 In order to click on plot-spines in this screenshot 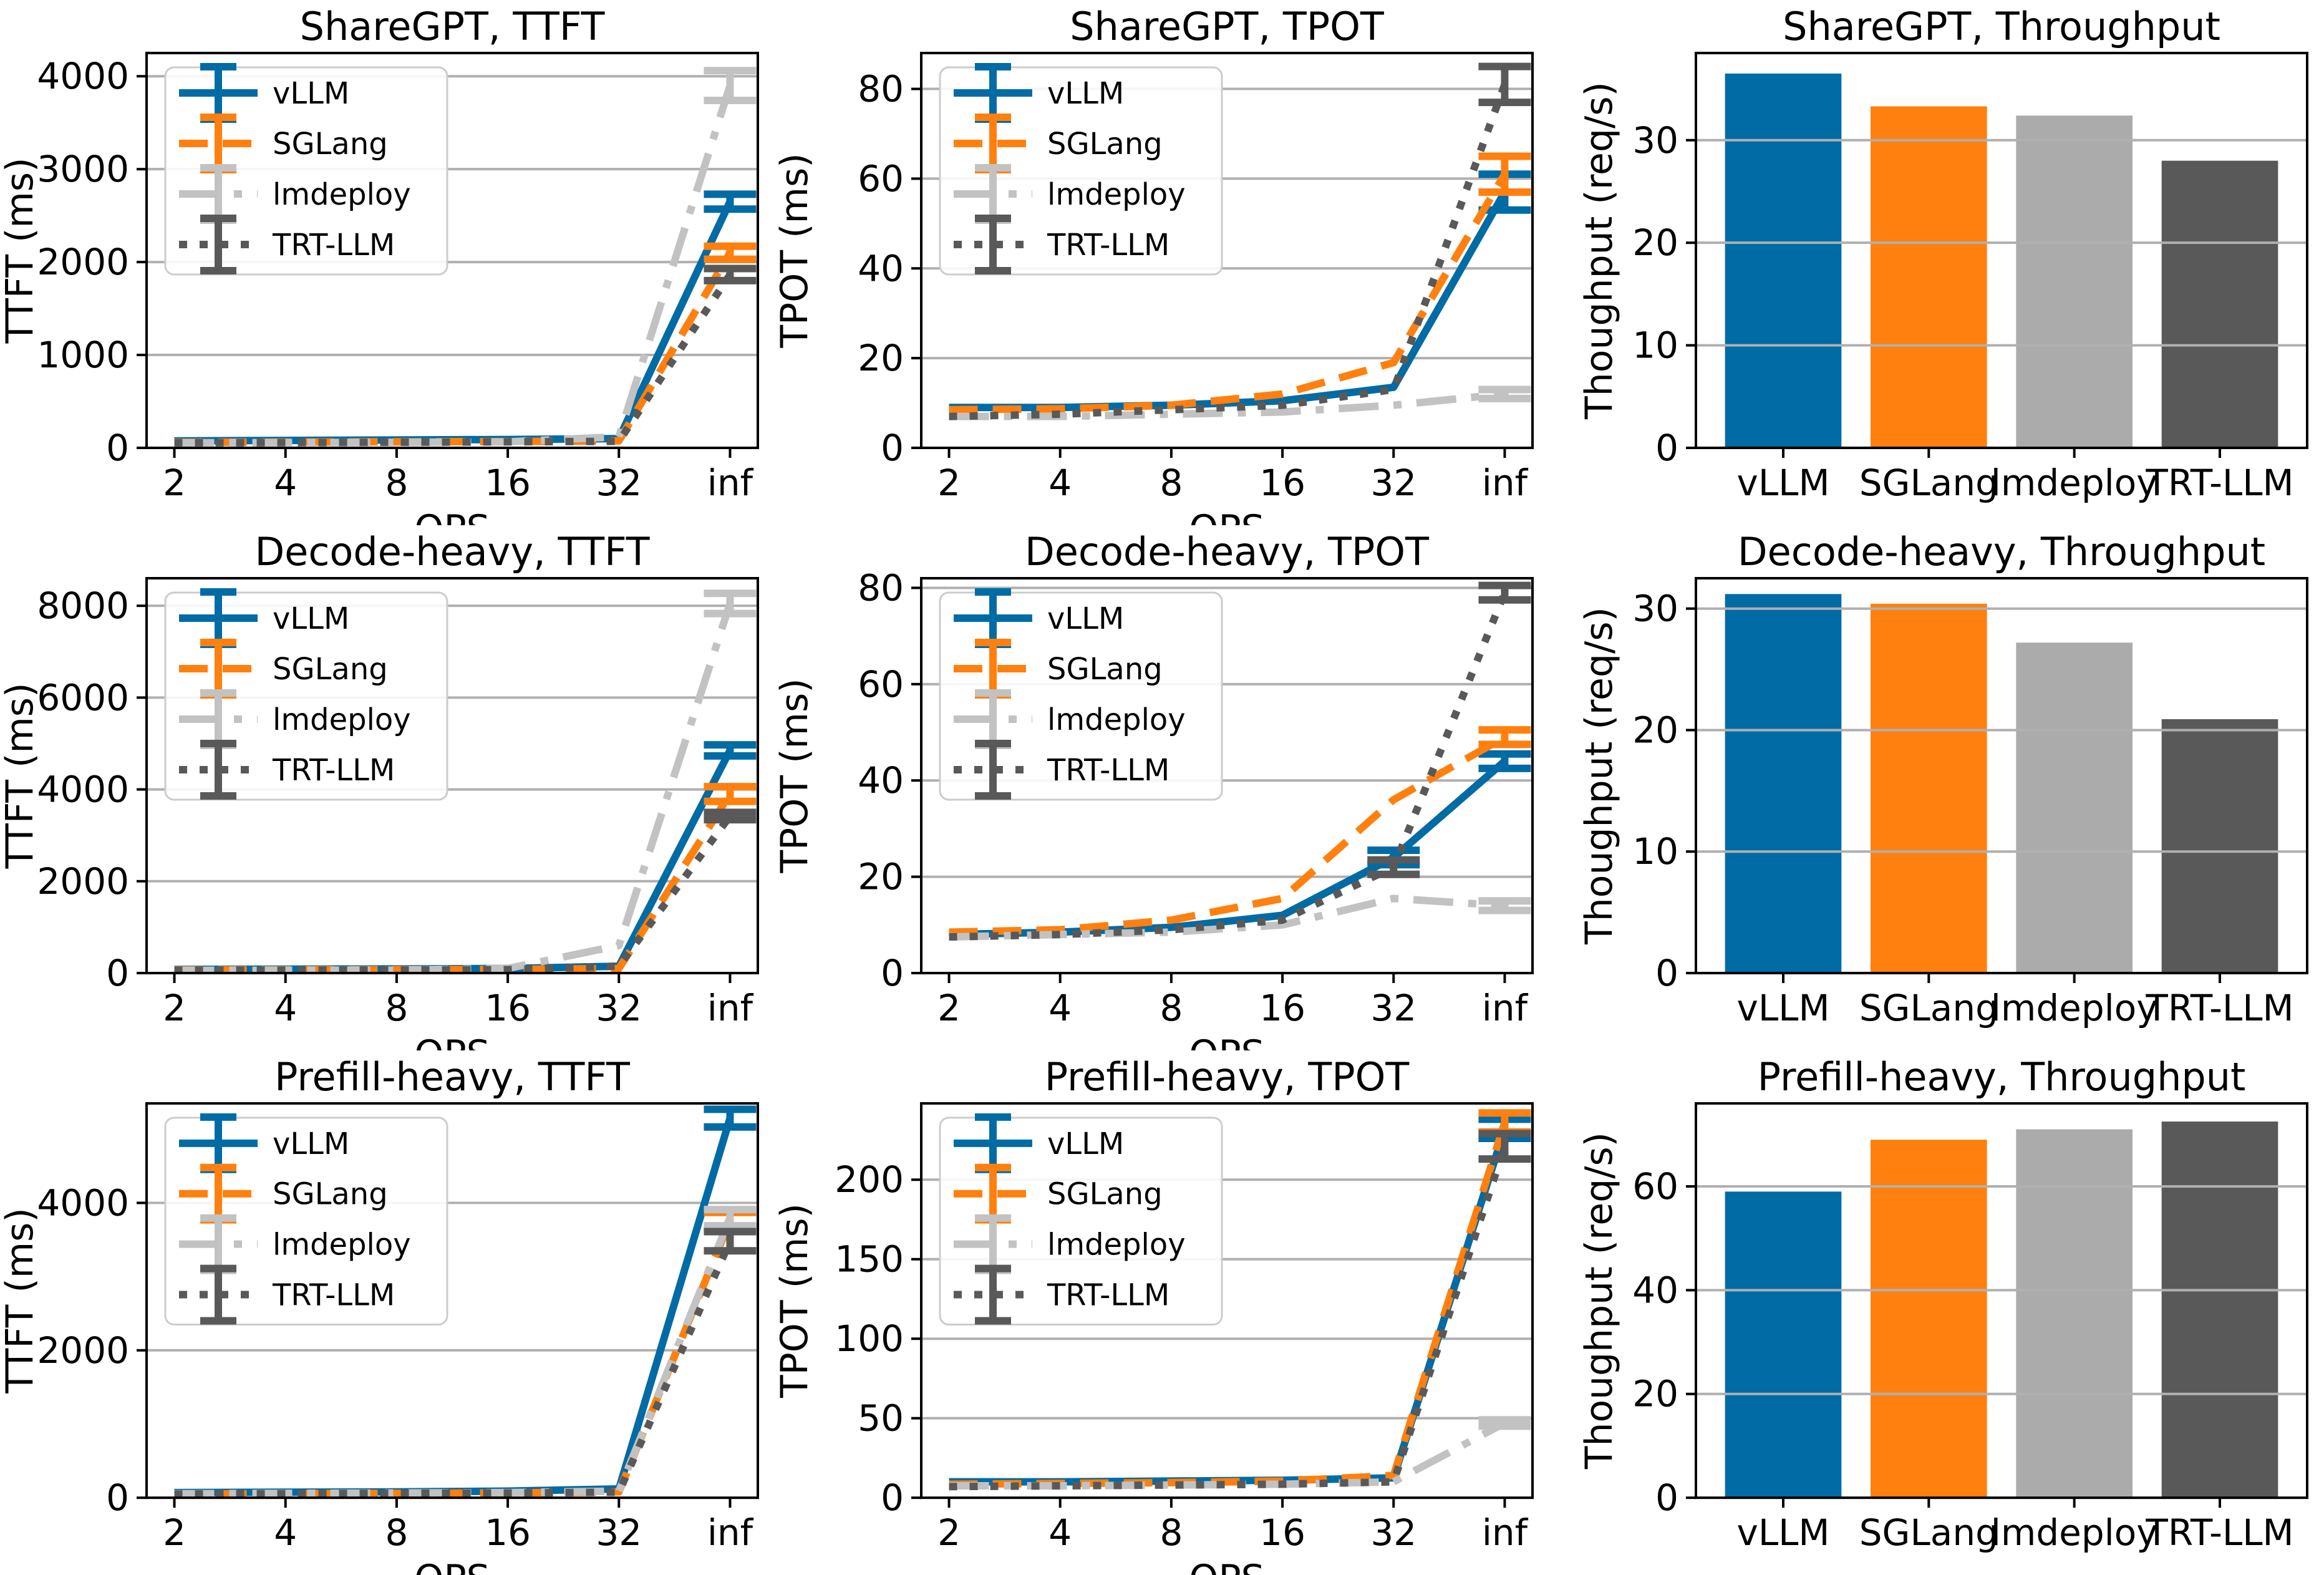, I will do `click(2001, 251)`.